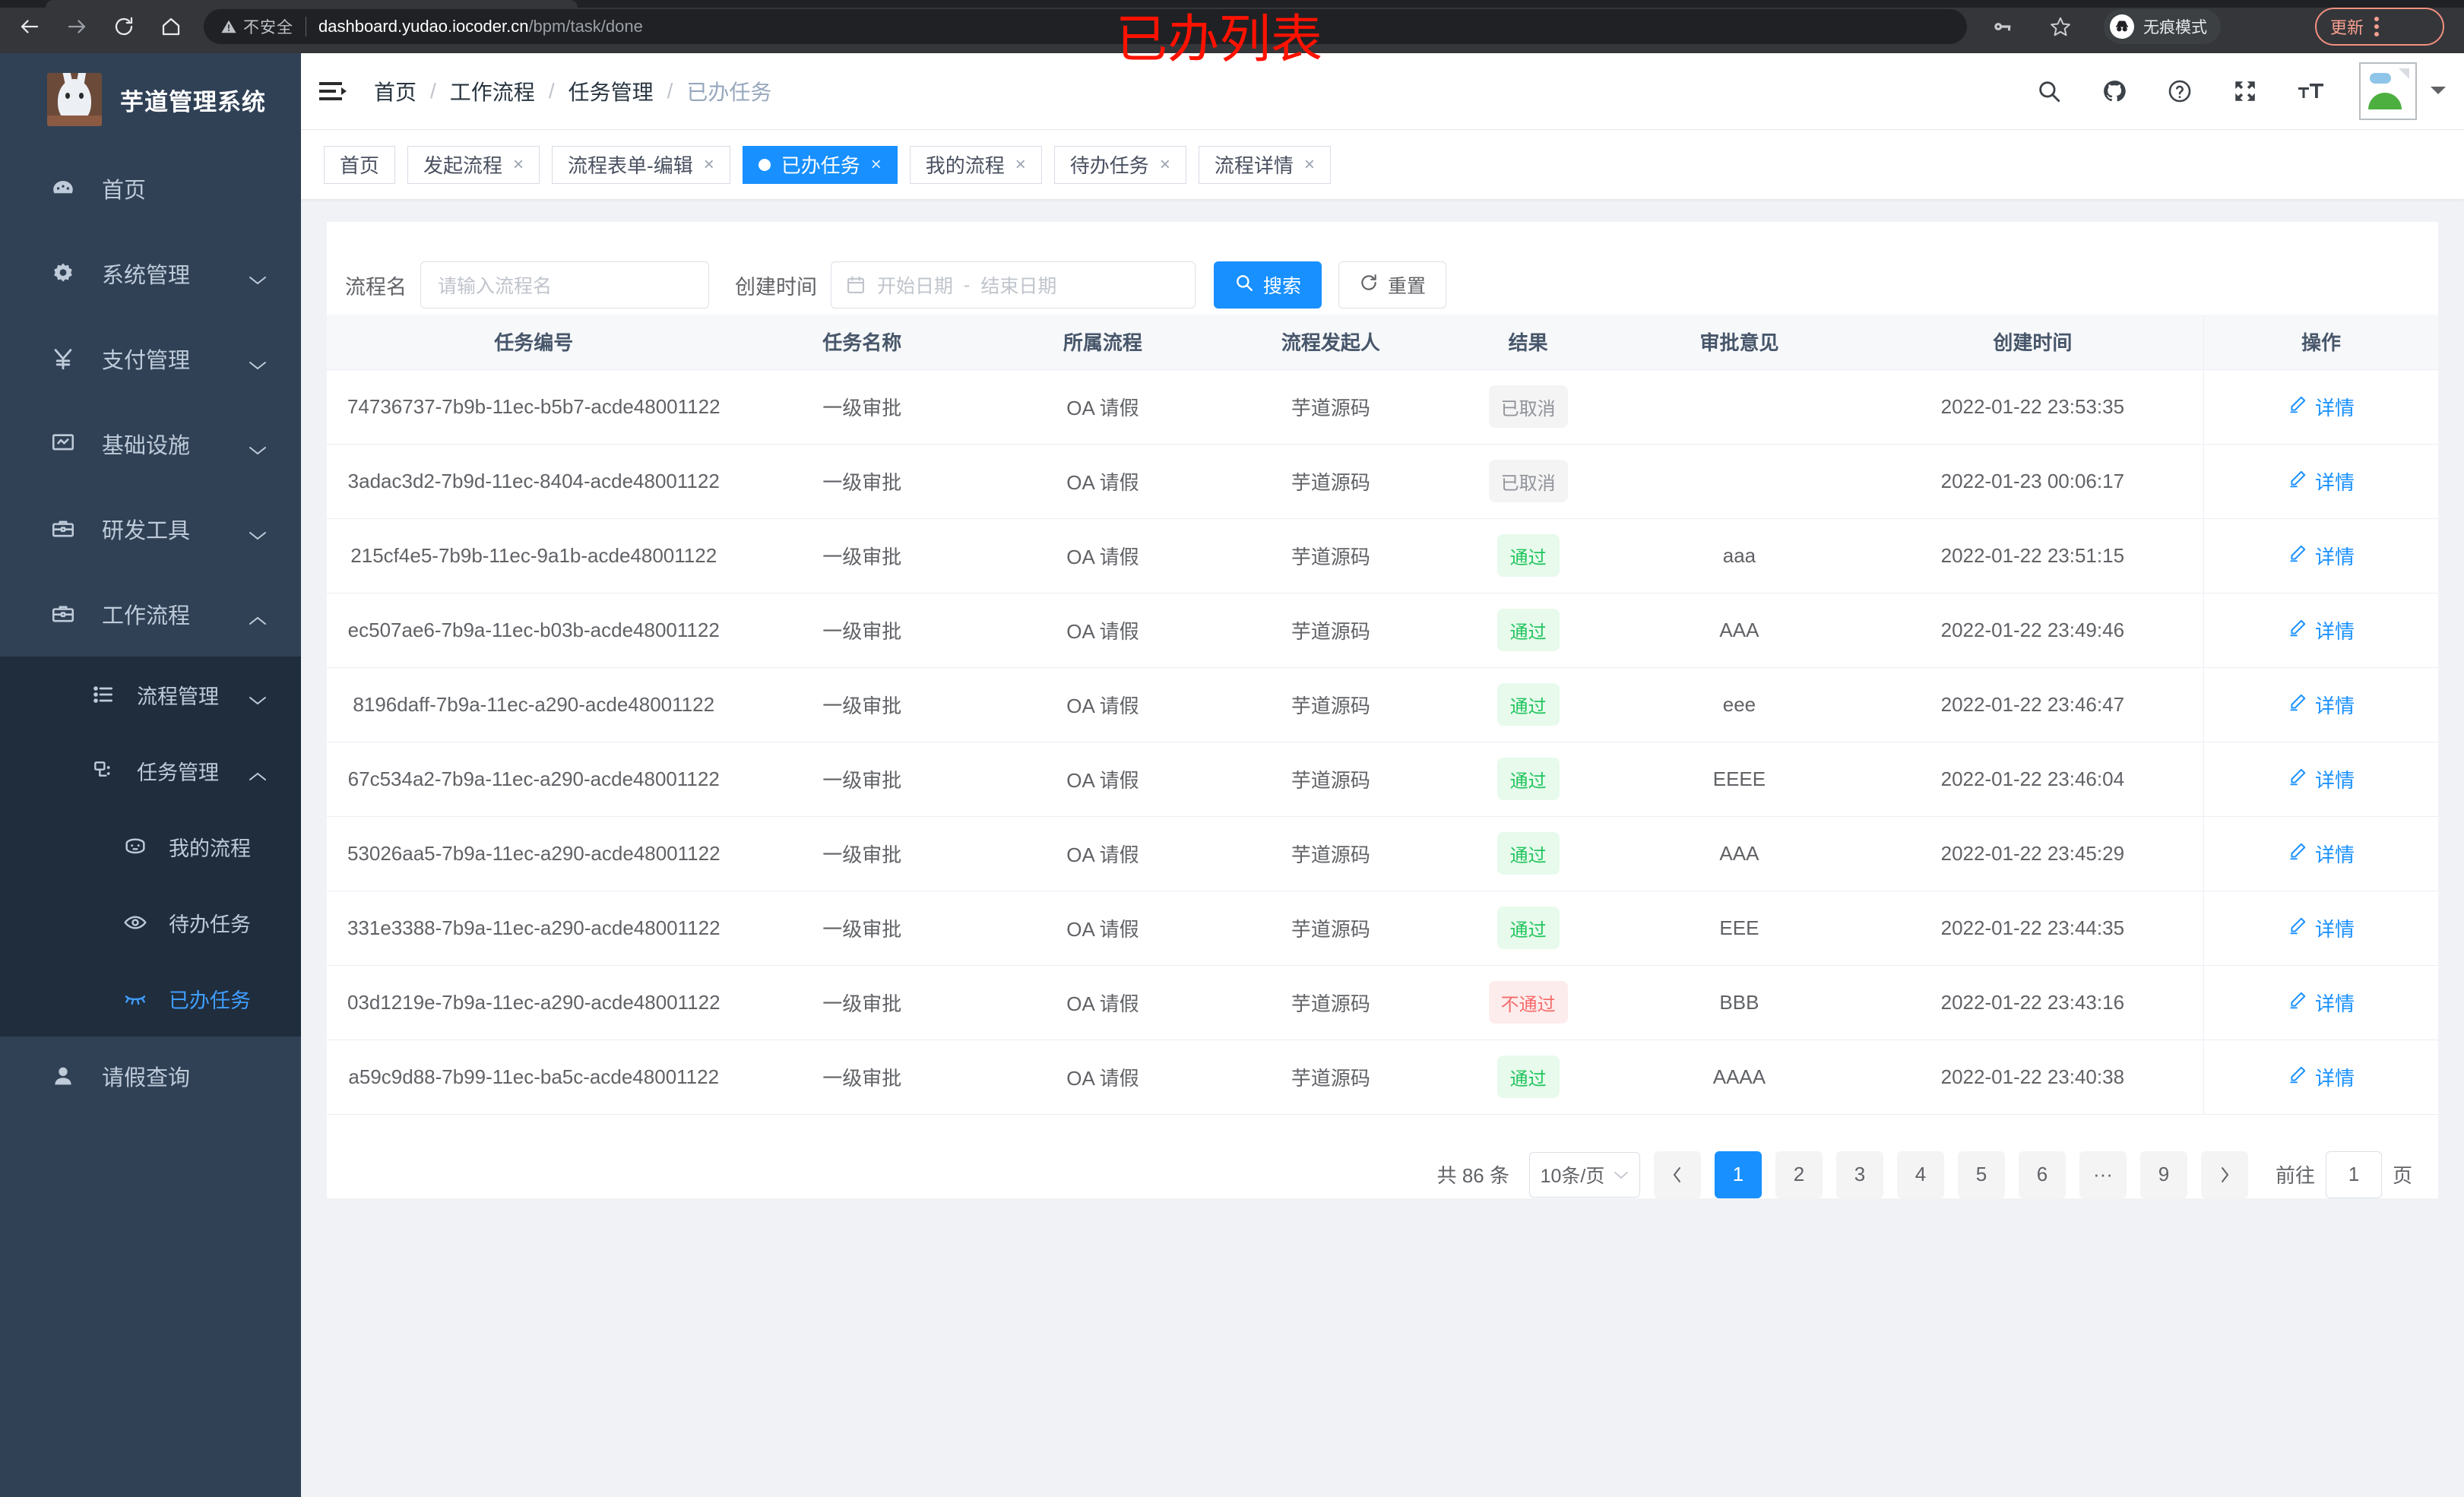  What do you see at coordinates (1740, 1002) in the screenshot?
I see `cell-comment: BBB` at bounding box center [1740, 1002].